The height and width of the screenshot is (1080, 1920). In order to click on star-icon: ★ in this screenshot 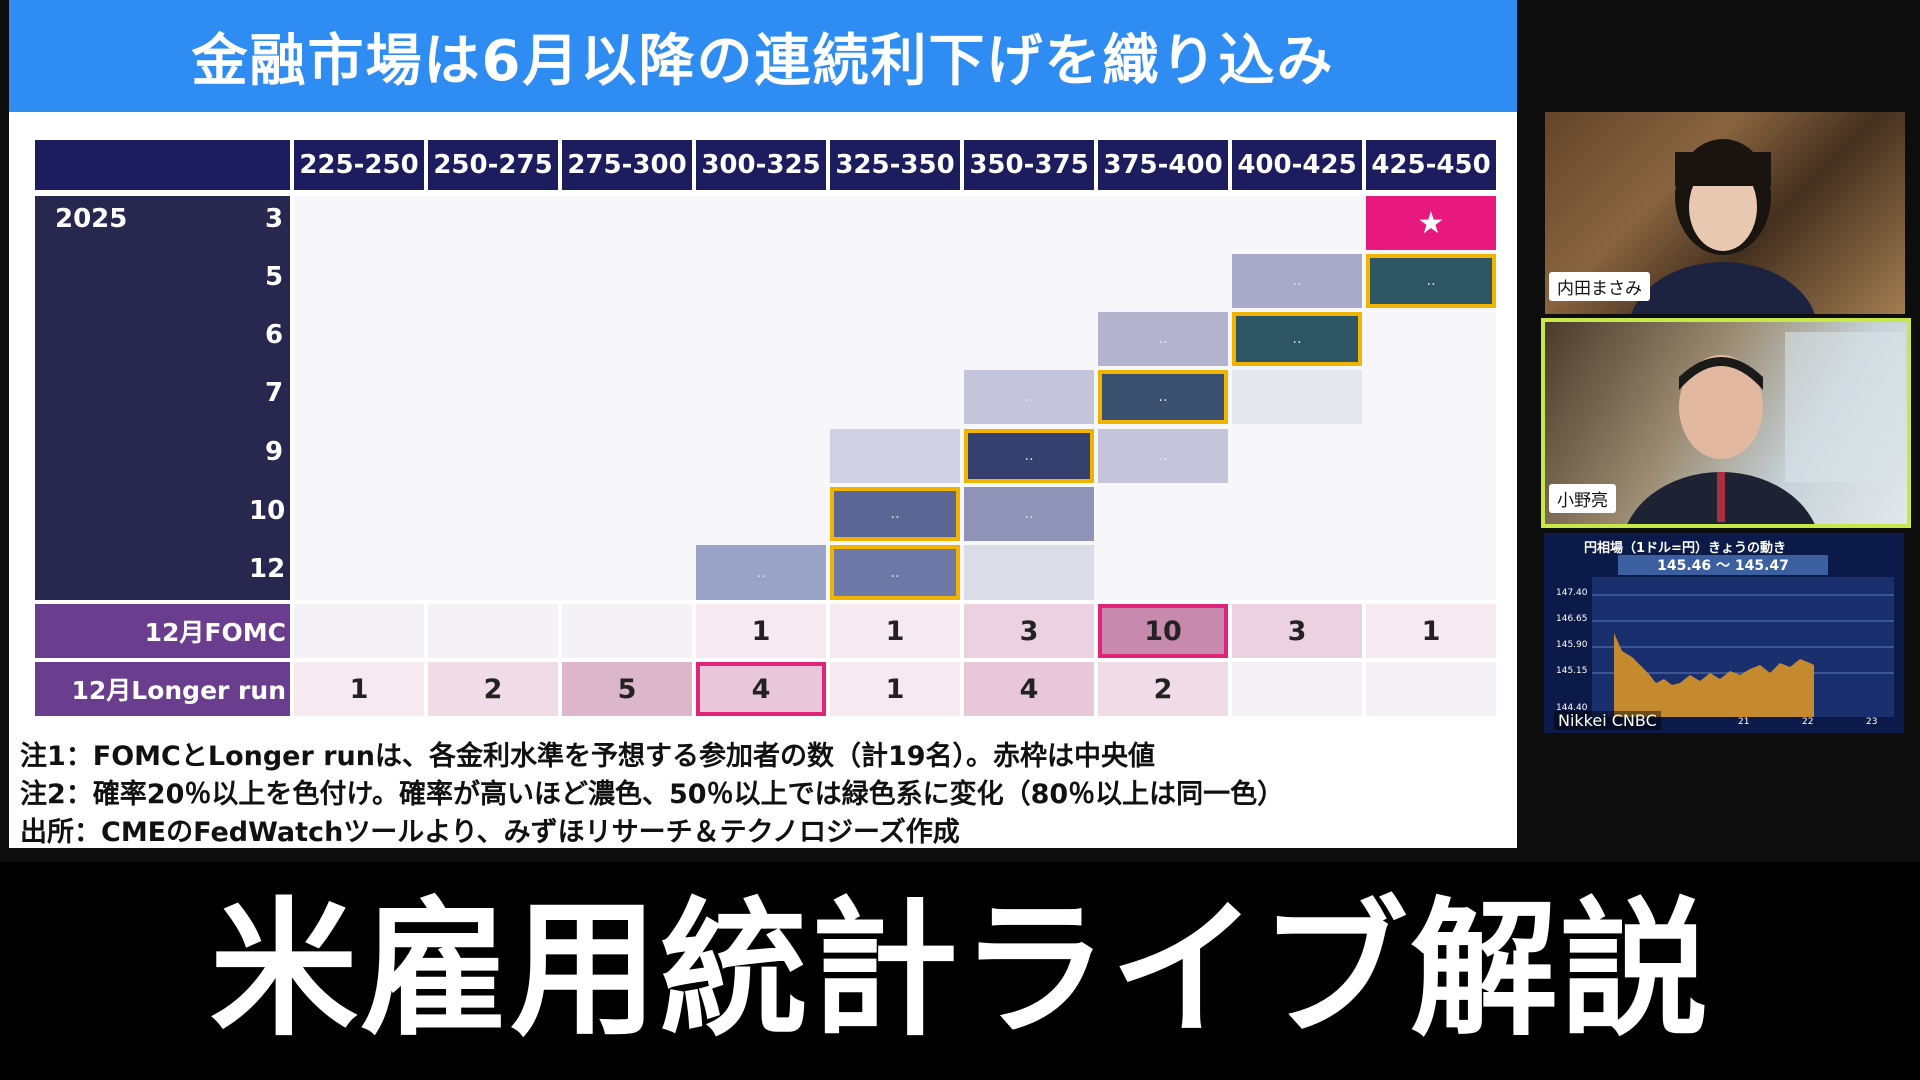, I will do `click(1431, 223)`.